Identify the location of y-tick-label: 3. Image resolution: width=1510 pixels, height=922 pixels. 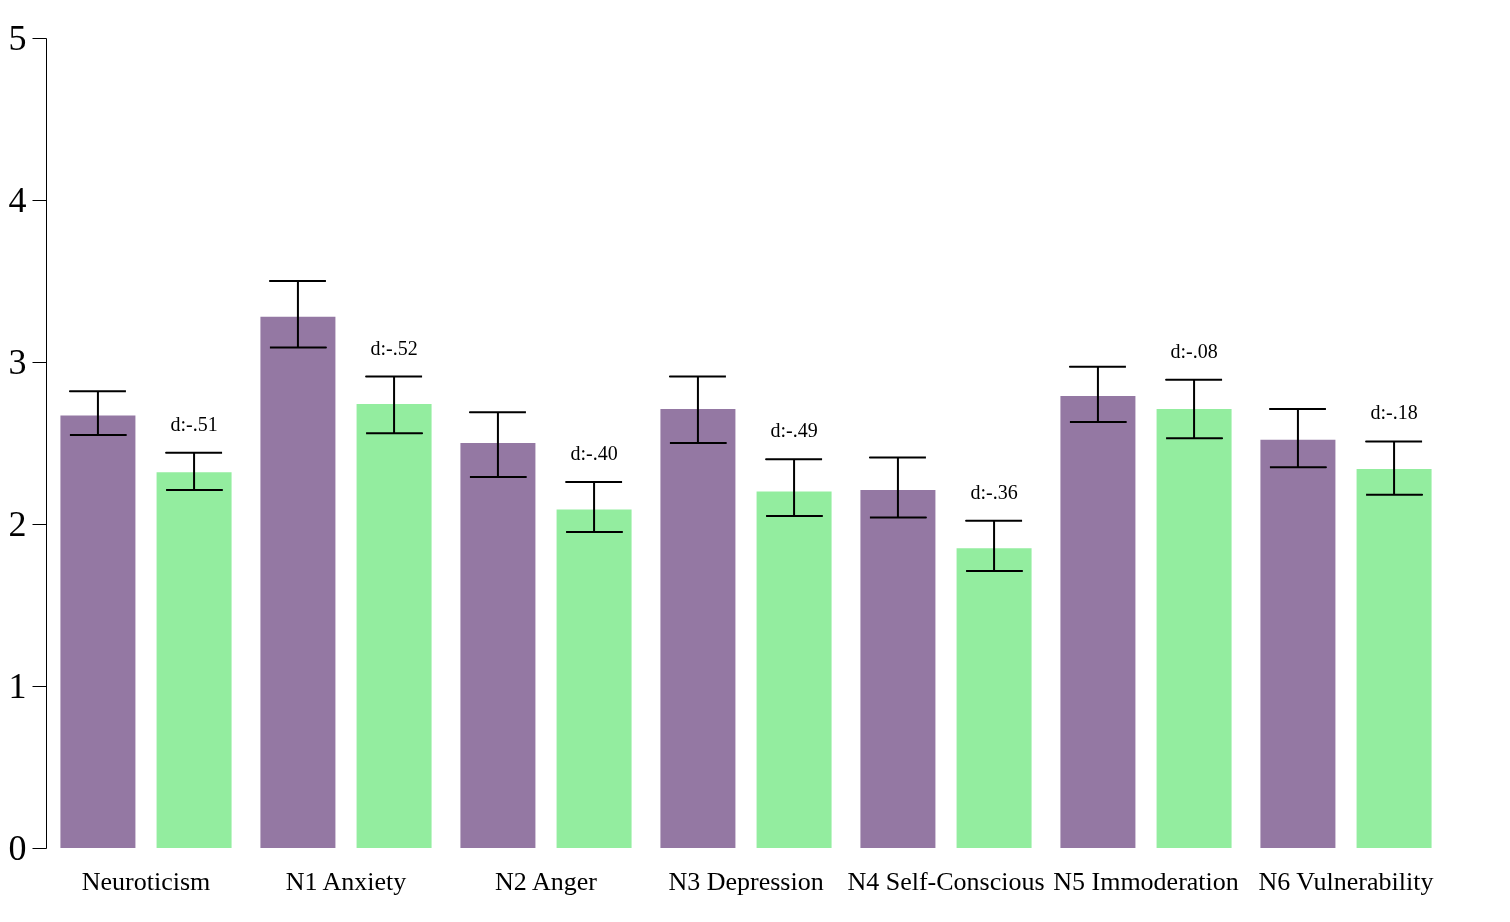
(17, 361).